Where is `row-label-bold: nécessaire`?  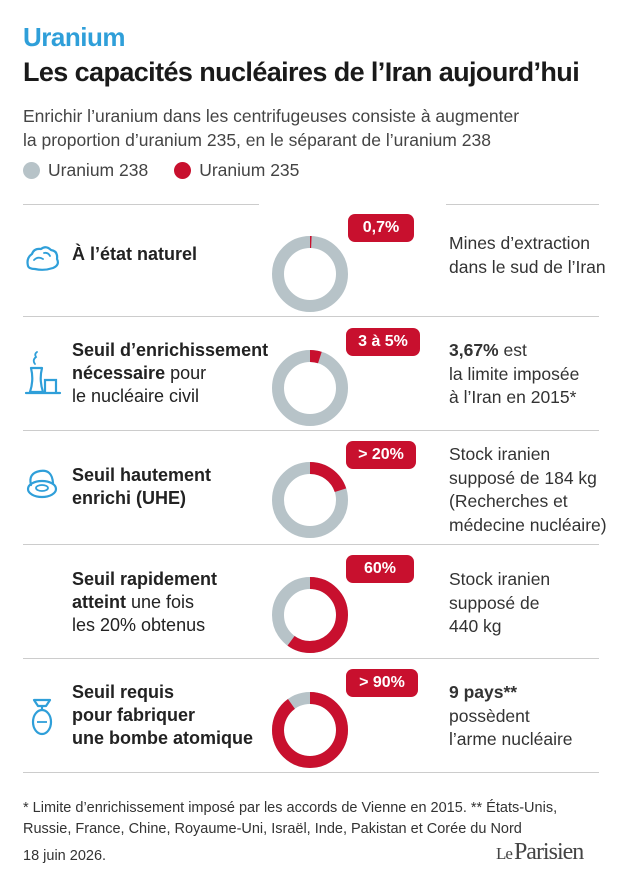
row-label-bold: nécessaire is located at coordinates (119, 373).